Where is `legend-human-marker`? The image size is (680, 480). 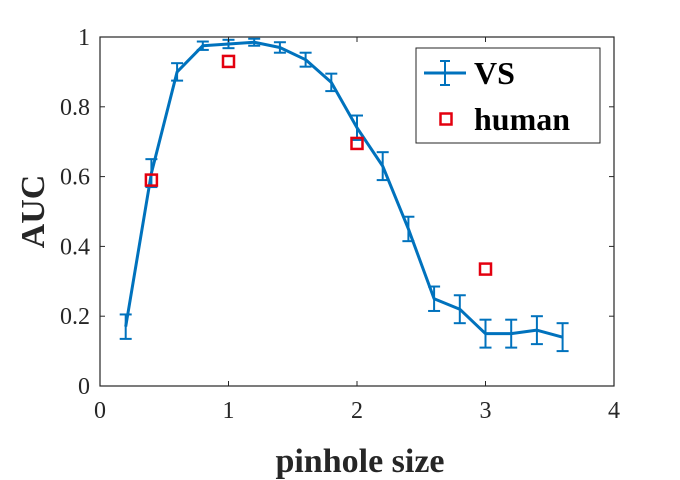 legend-human-marker is located at coordinates (446, 119).